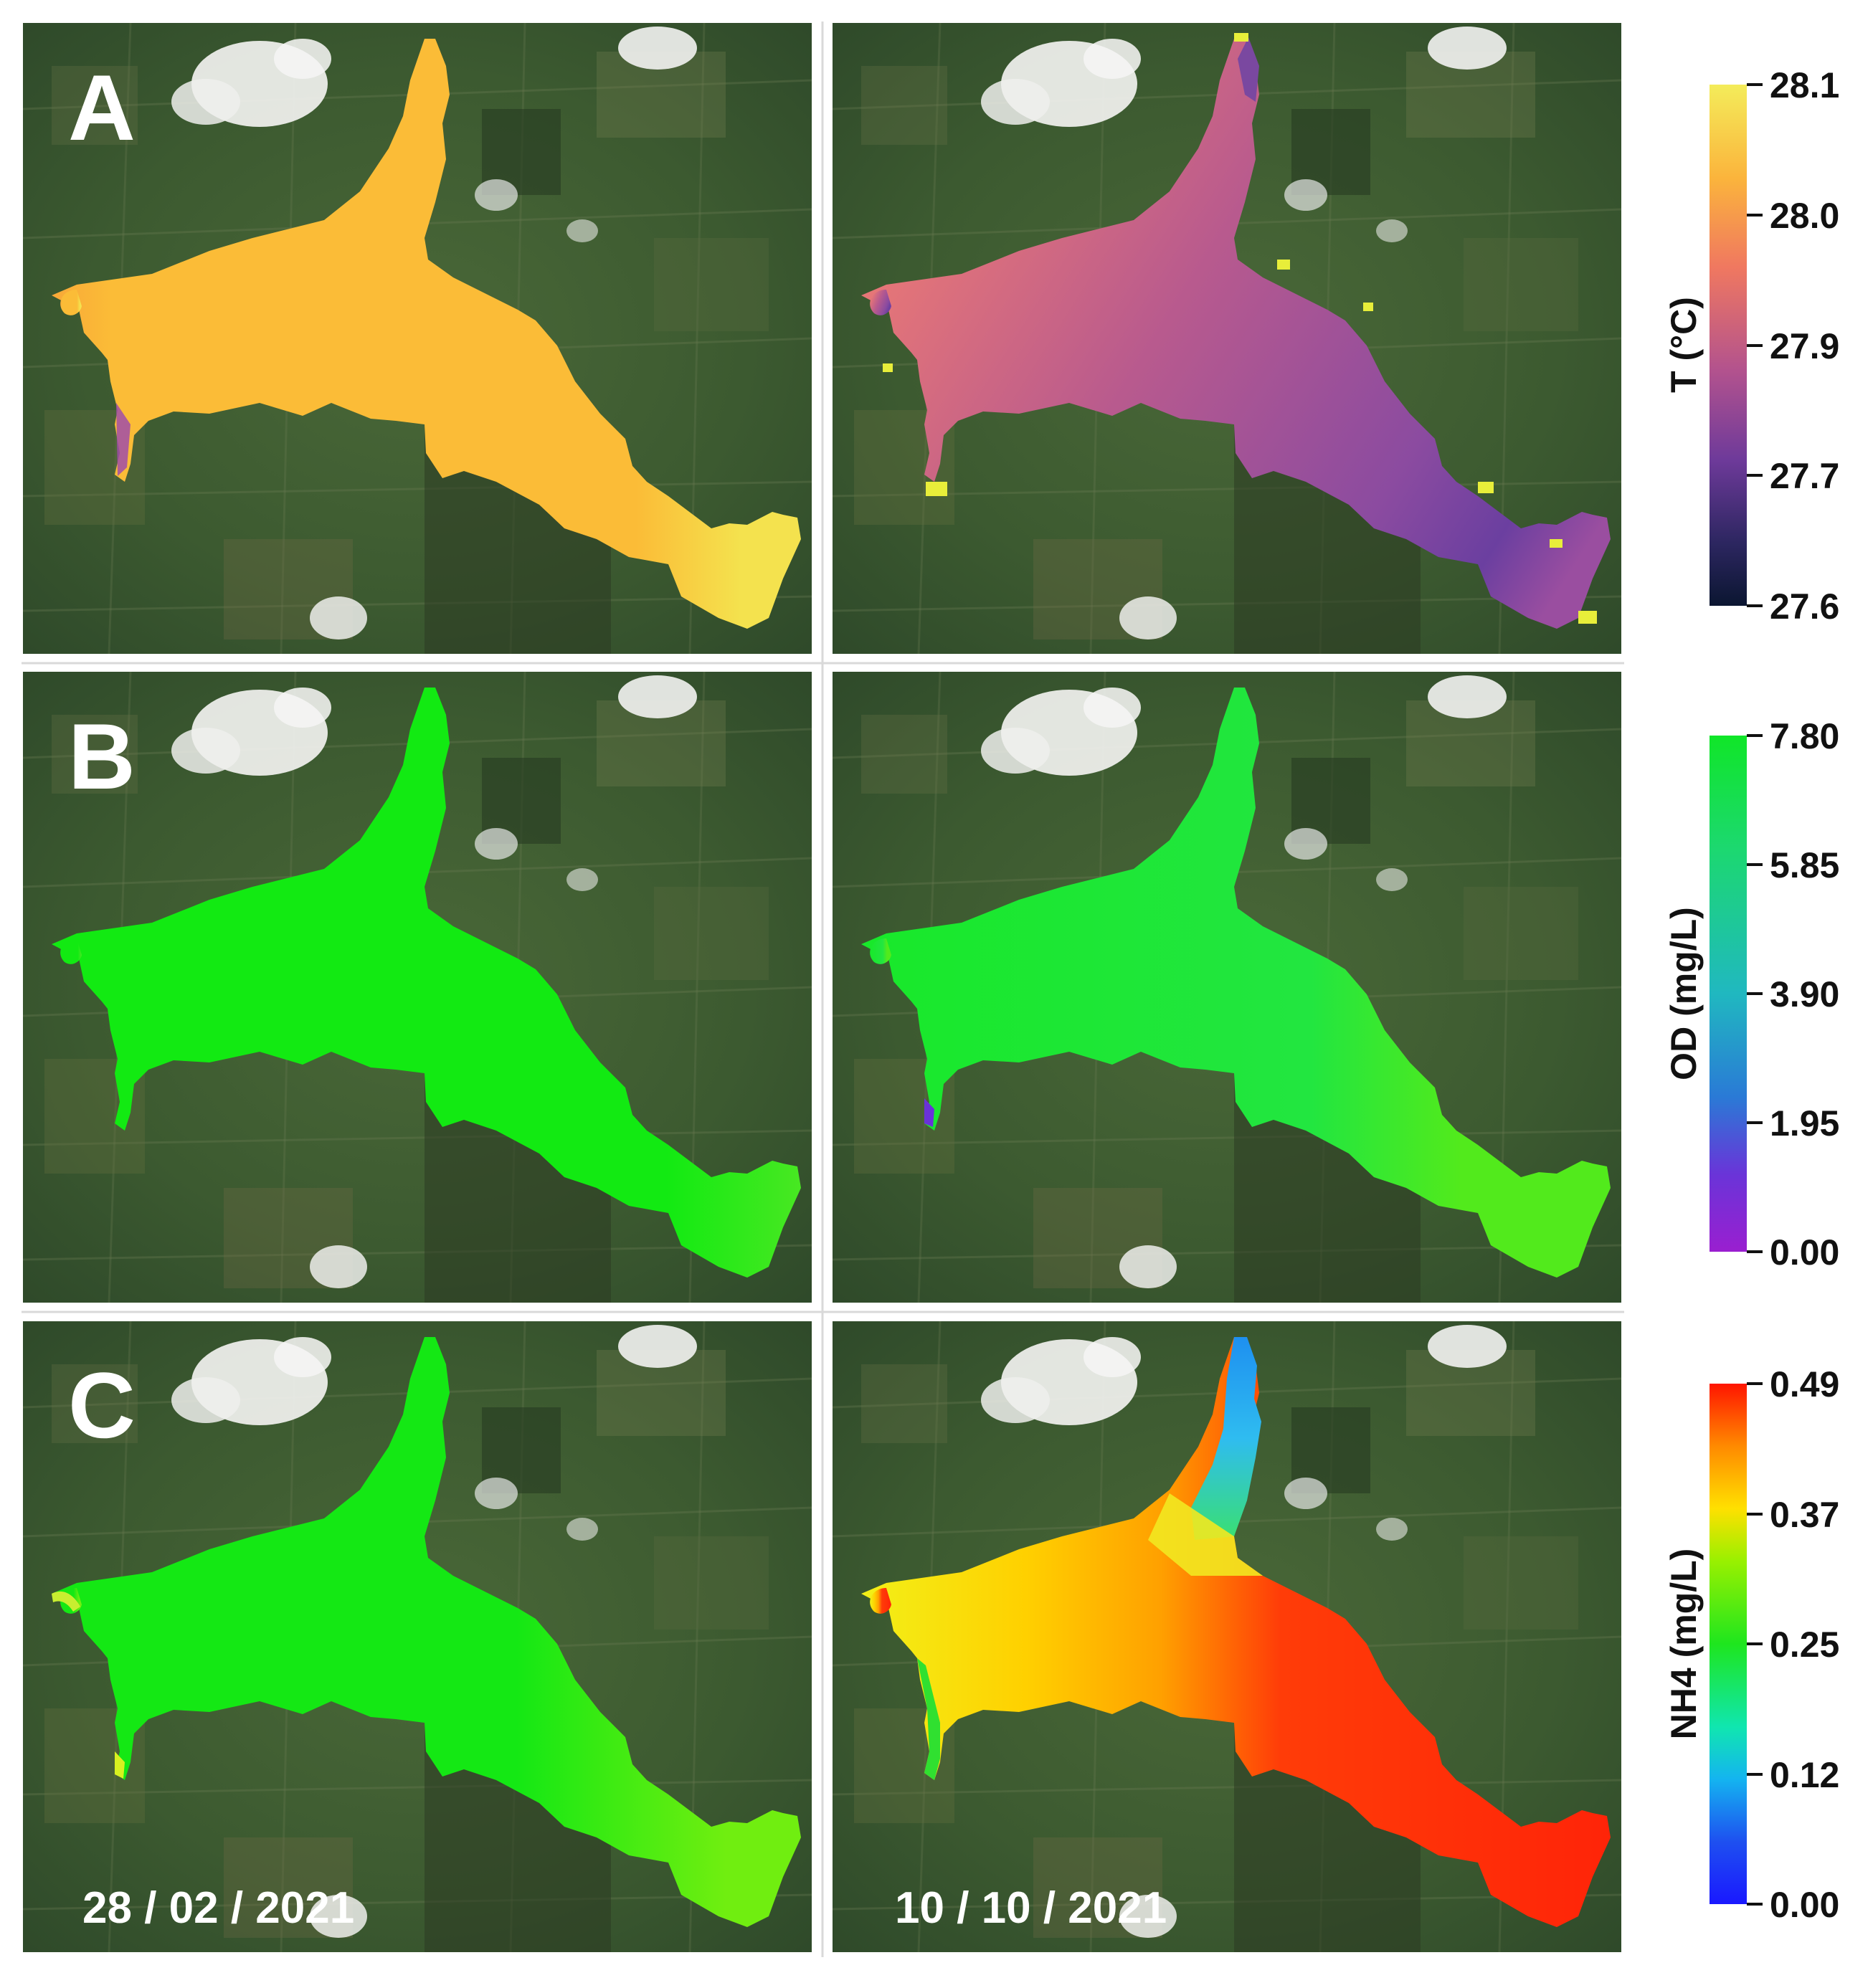 This screenshot has width=1873, height=1988. Describe the element at coordinates (1805, 216) in the screenshot. I see `colorbar-temperature-tick-1: 28.0` at that location.